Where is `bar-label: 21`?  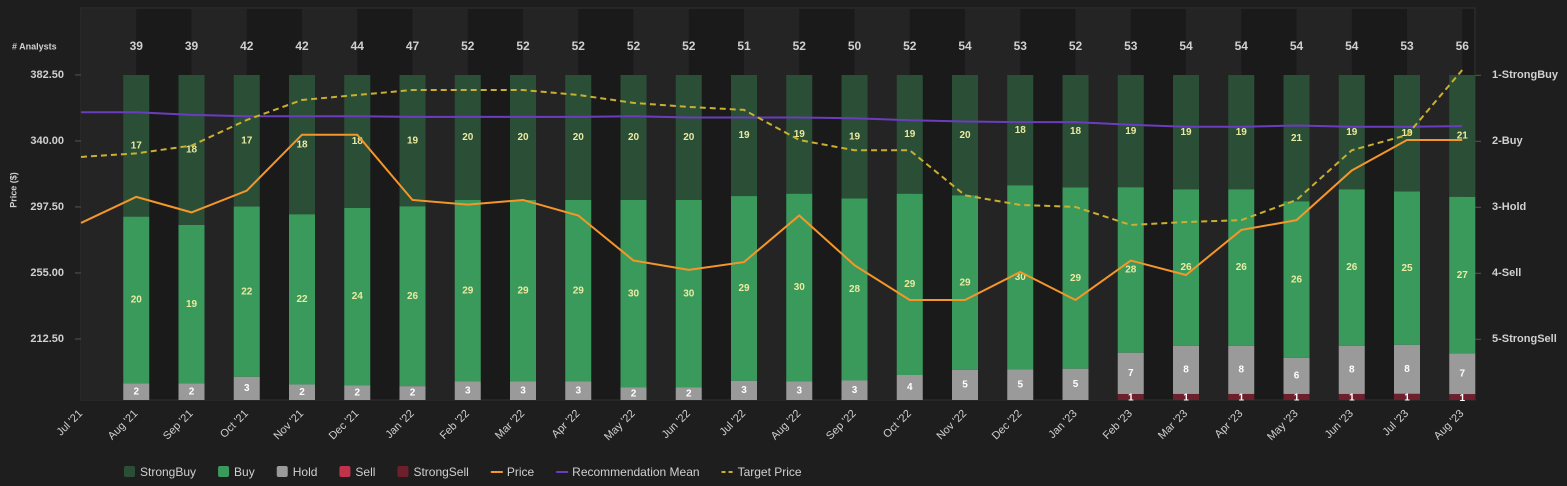 bar-label: 21 is located at coordinates (1297, 138).